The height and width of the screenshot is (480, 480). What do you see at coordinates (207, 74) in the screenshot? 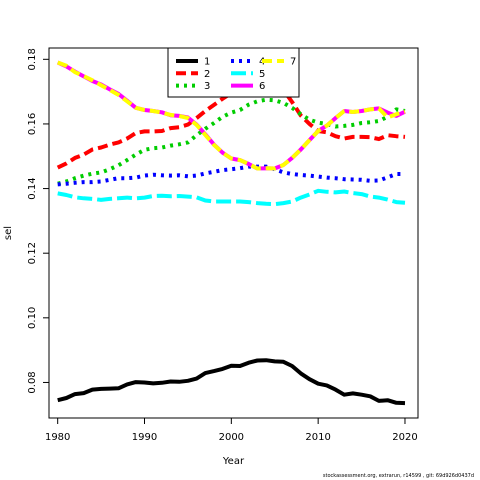
I see `legend-label-2: 2` at bounding box center [207, 74].